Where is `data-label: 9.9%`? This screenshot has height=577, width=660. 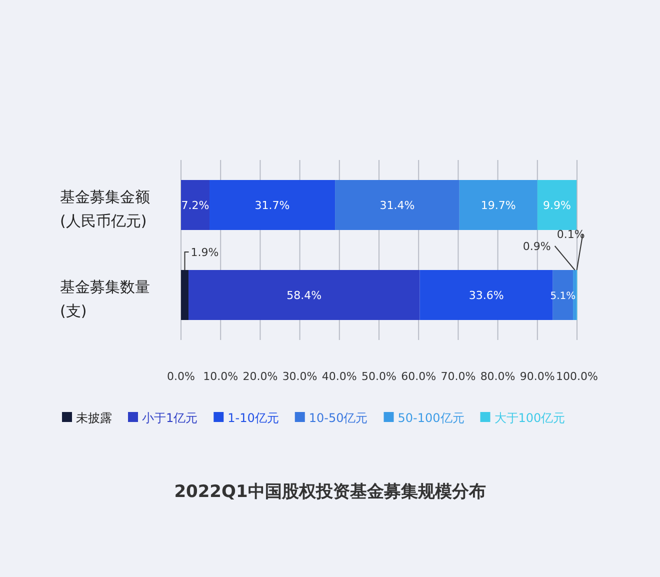 data-label: 9.9% is located at coordinates (557, 205).